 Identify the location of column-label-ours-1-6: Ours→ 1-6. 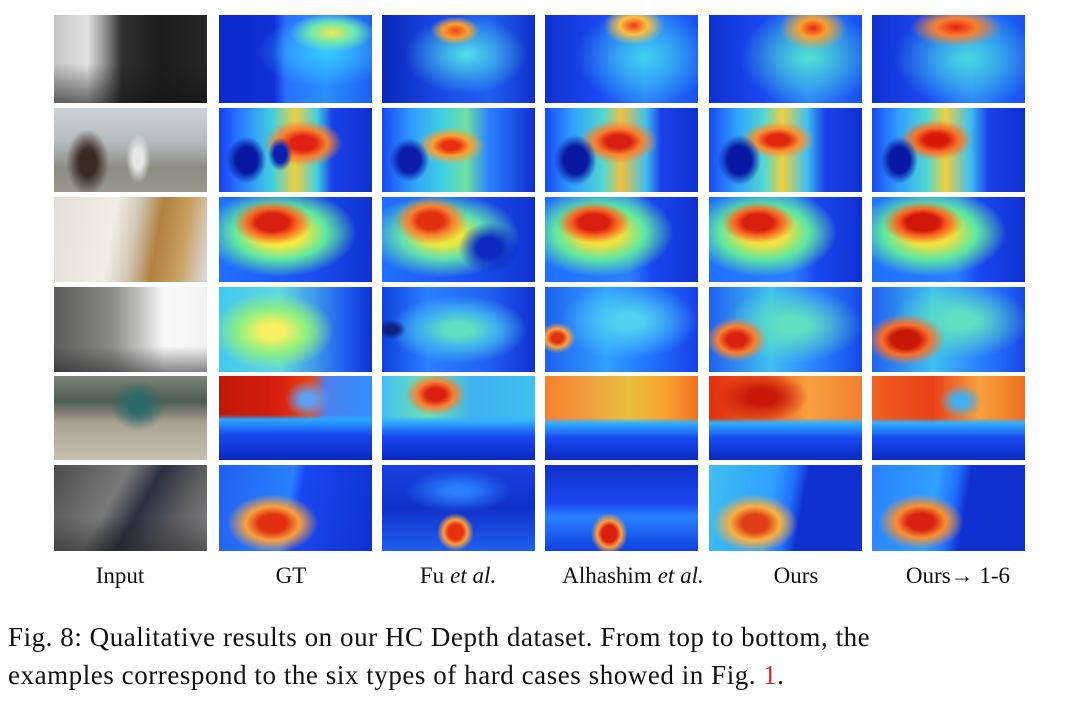
(958, 576).